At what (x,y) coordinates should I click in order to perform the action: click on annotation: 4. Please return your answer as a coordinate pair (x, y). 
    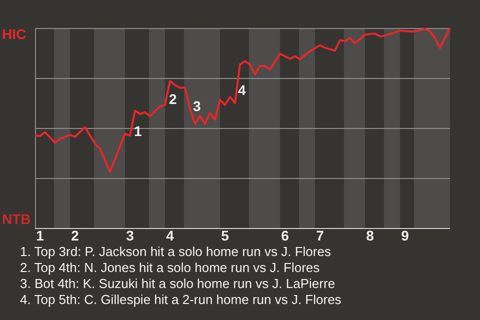
    Looking at the image, I should click on (242, 90).